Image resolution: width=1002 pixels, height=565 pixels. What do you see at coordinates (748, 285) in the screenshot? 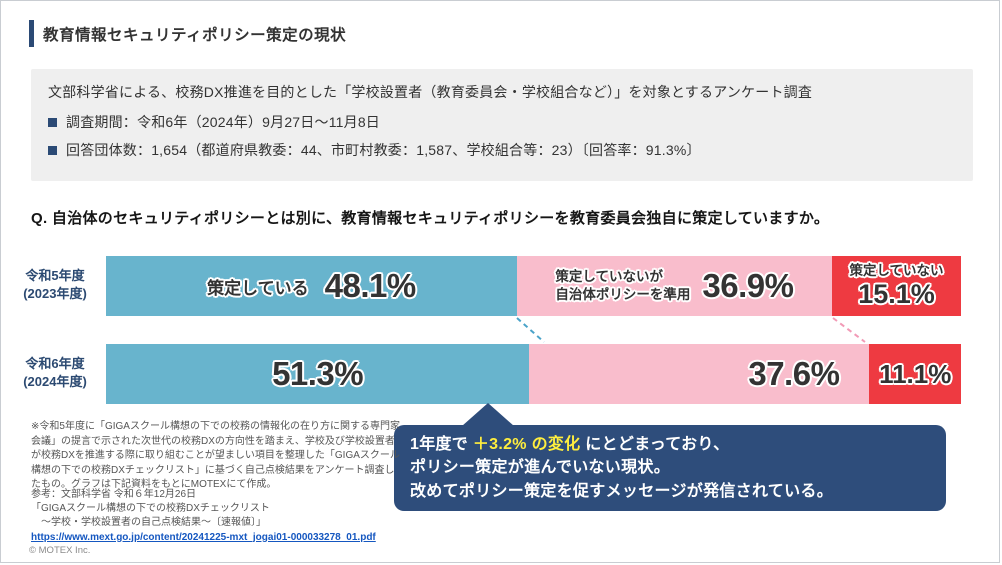
I see `segment-value: 36.9%` at bounding box center [748, 285].